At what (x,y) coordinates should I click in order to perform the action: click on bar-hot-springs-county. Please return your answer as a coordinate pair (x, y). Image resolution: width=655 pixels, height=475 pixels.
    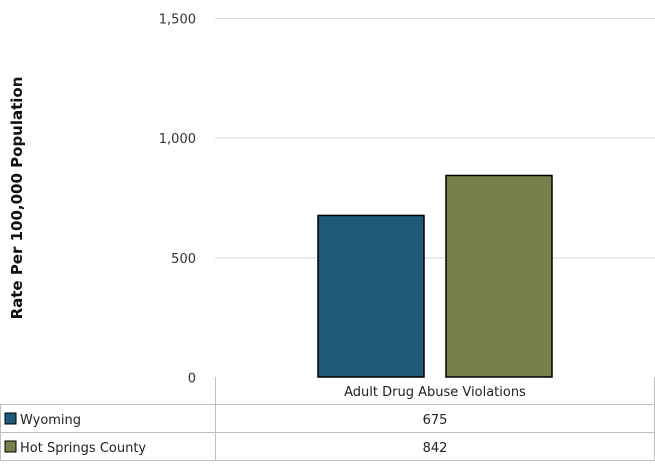
    Looking at the image, I should click on (499, 276).